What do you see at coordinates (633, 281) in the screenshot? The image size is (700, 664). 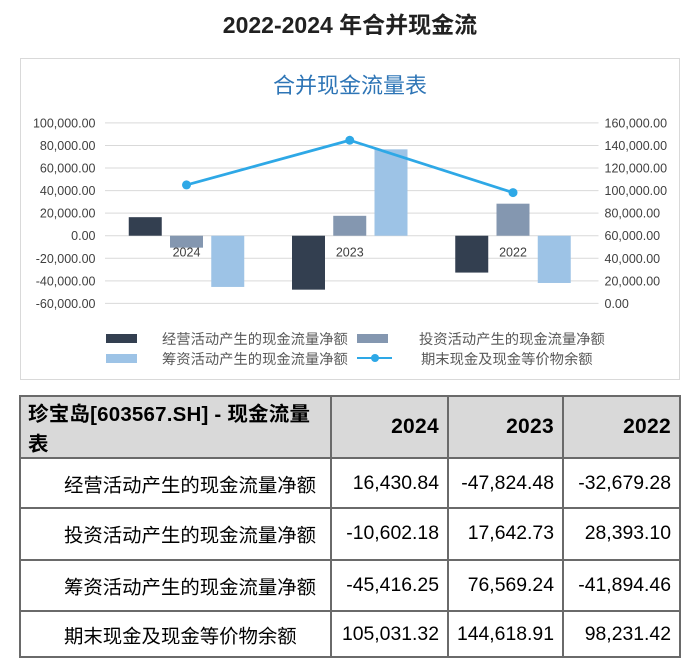 I see `y-axis-right-tick-label: 20,000.00` at bounding box center [633, 281].